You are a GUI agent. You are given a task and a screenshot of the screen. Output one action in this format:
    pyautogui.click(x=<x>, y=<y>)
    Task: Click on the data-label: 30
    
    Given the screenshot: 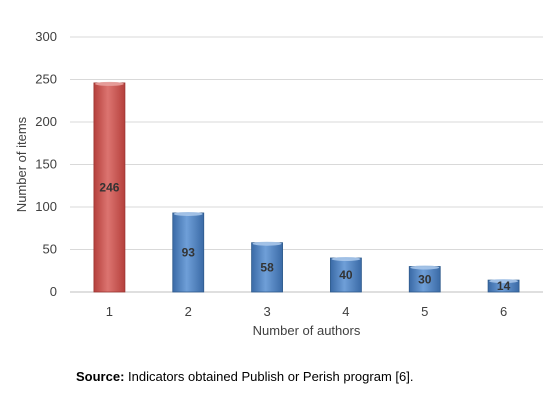 What is the action you would take?
    pyautogui.click(x=425, y=279)
    